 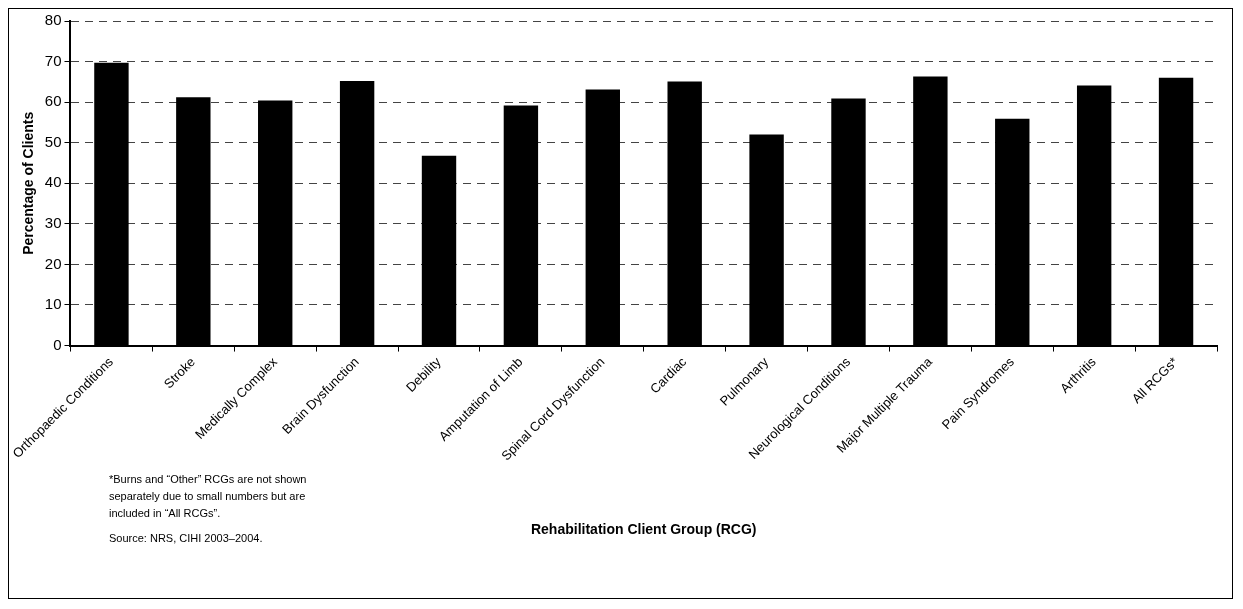 I want to click on y-tick-label: 70, so click(x=53, y=60).